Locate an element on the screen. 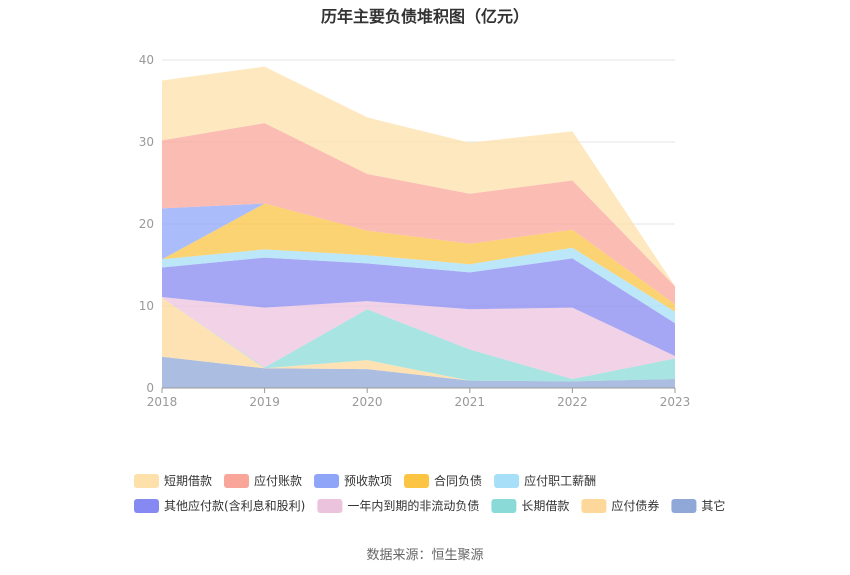  axes: 2018 2019 2020 2021 2022 2023 is located at coordinates (419, 398).